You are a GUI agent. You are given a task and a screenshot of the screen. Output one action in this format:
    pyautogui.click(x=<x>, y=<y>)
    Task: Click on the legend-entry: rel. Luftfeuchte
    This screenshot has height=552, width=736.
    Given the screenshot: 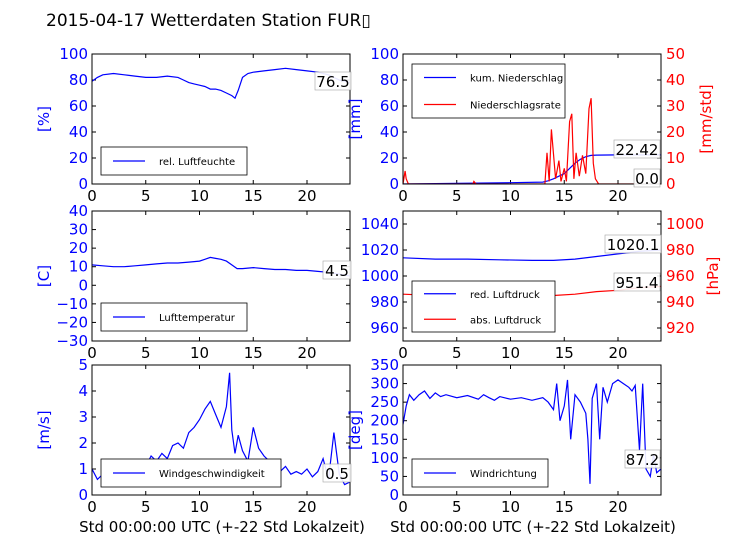 What is the action you would take?
    pyautogui.click(x=197, y=162)
    